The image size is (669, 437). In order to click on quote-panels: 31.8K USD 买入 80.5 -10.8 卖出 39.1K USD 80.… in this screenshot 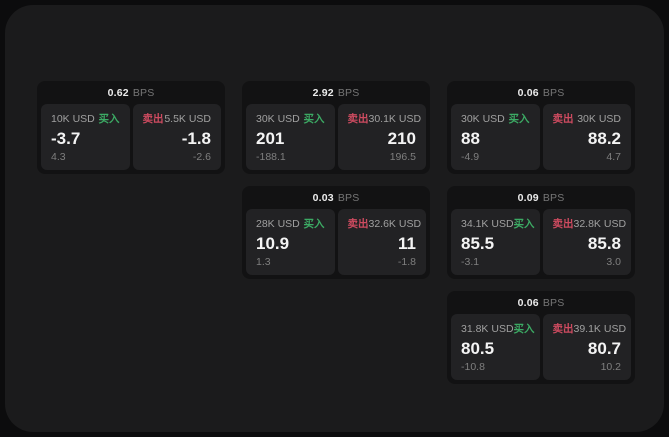, I will do `click(541, 349)`.